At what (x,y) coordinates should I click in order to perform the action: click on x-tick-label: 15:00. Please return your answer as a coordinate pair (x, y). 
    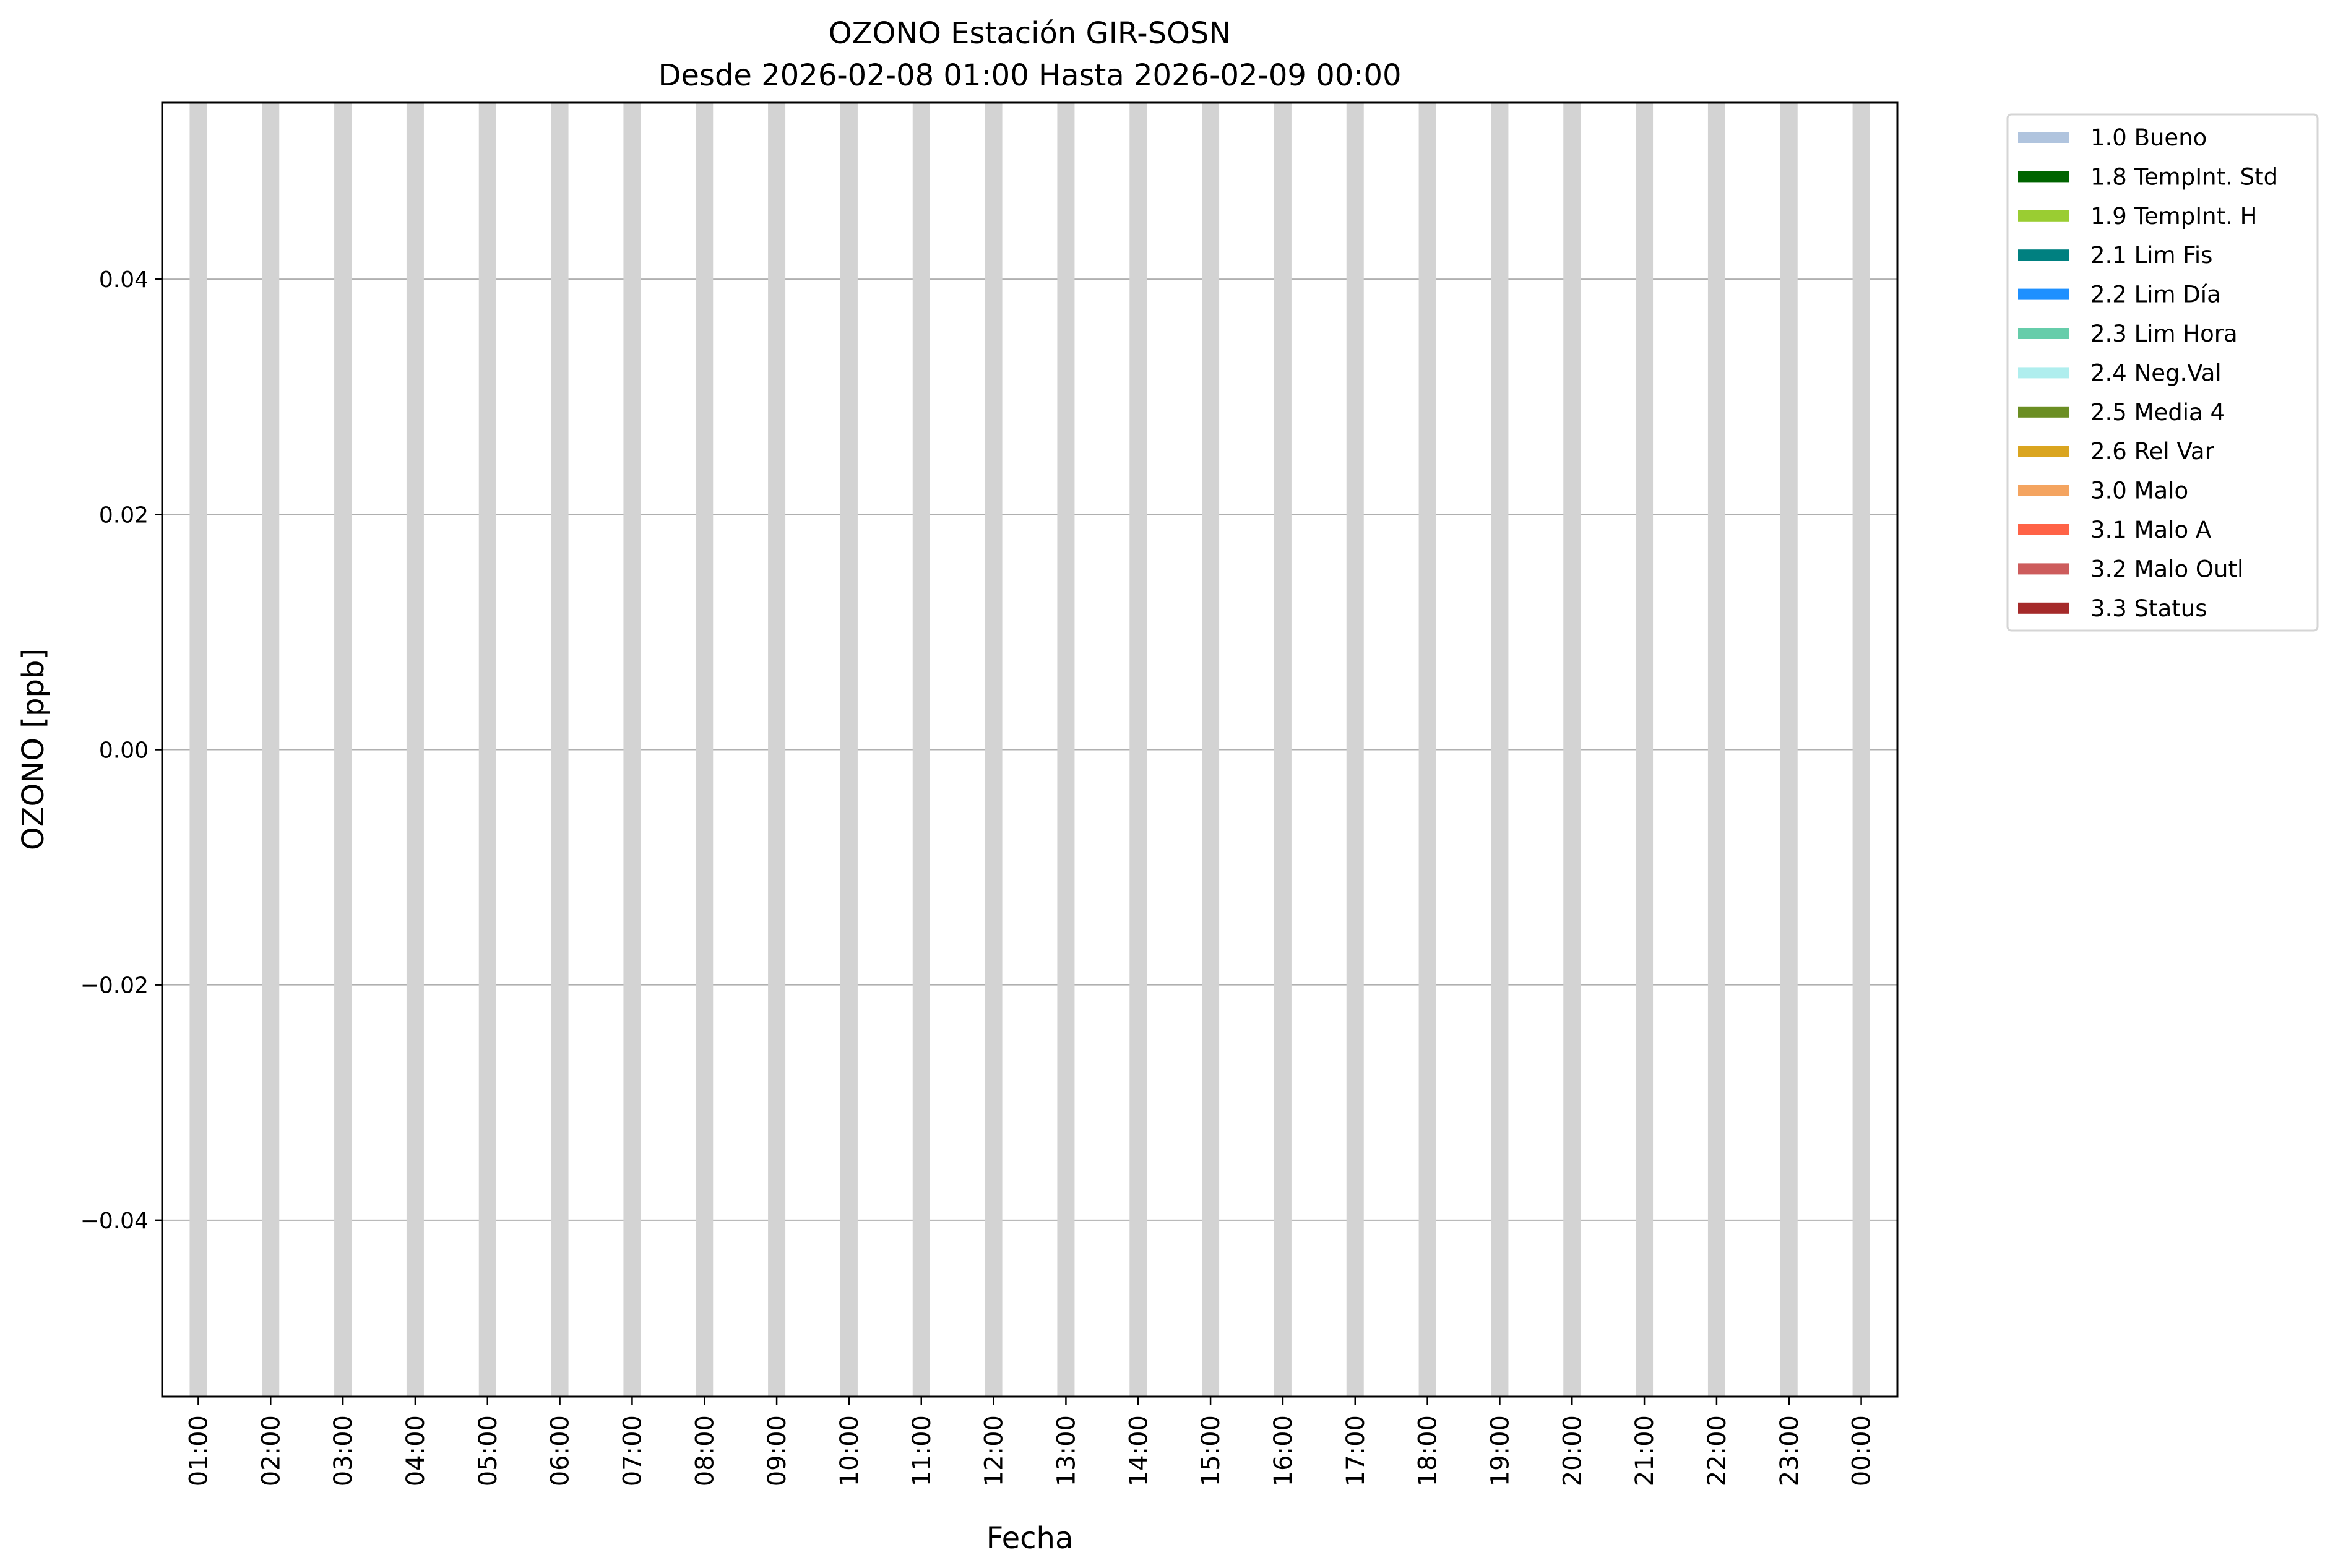
    Looking at the image, I should click on (1211, 1450).